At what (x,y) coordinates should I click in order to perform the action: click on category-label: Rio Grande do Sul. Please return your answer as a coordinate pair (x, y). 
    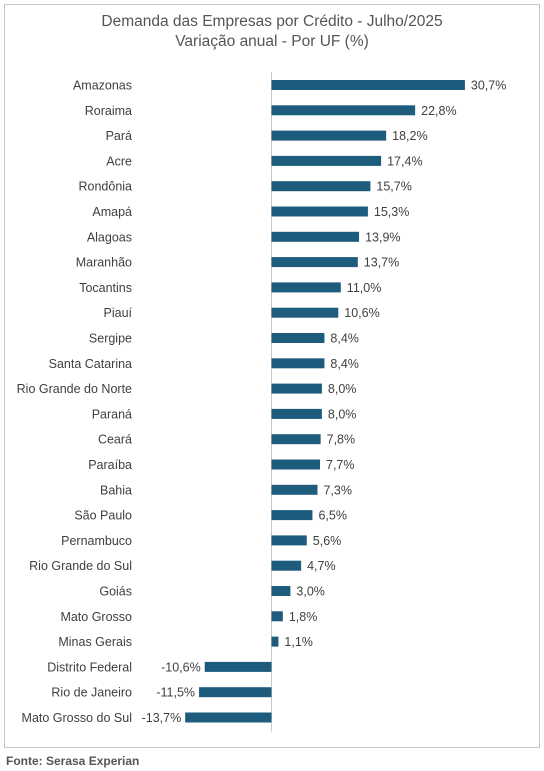
    Looking at the image, I should click on (80, 566).